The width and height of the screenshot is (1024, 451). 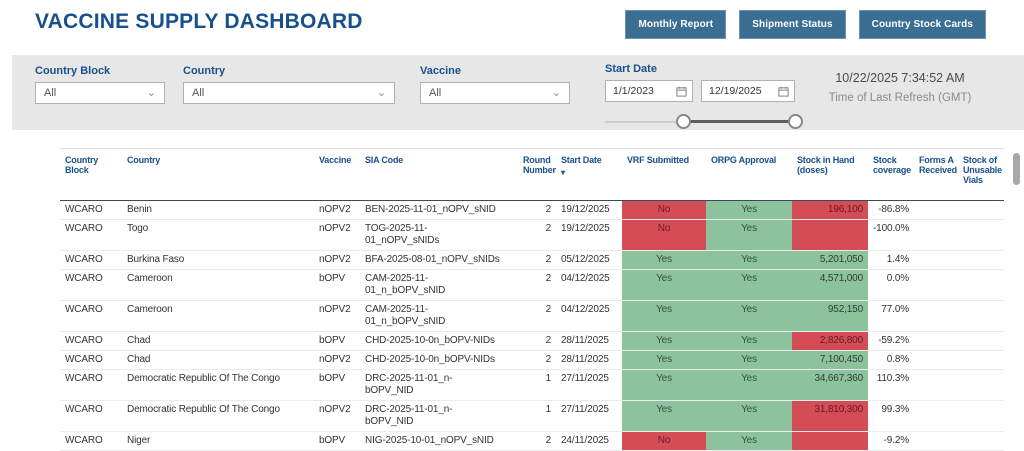 What do you see at coordinates (795, 121) in the screenshot?
I see `slider-handle-end` at bounding box center [795, 121].